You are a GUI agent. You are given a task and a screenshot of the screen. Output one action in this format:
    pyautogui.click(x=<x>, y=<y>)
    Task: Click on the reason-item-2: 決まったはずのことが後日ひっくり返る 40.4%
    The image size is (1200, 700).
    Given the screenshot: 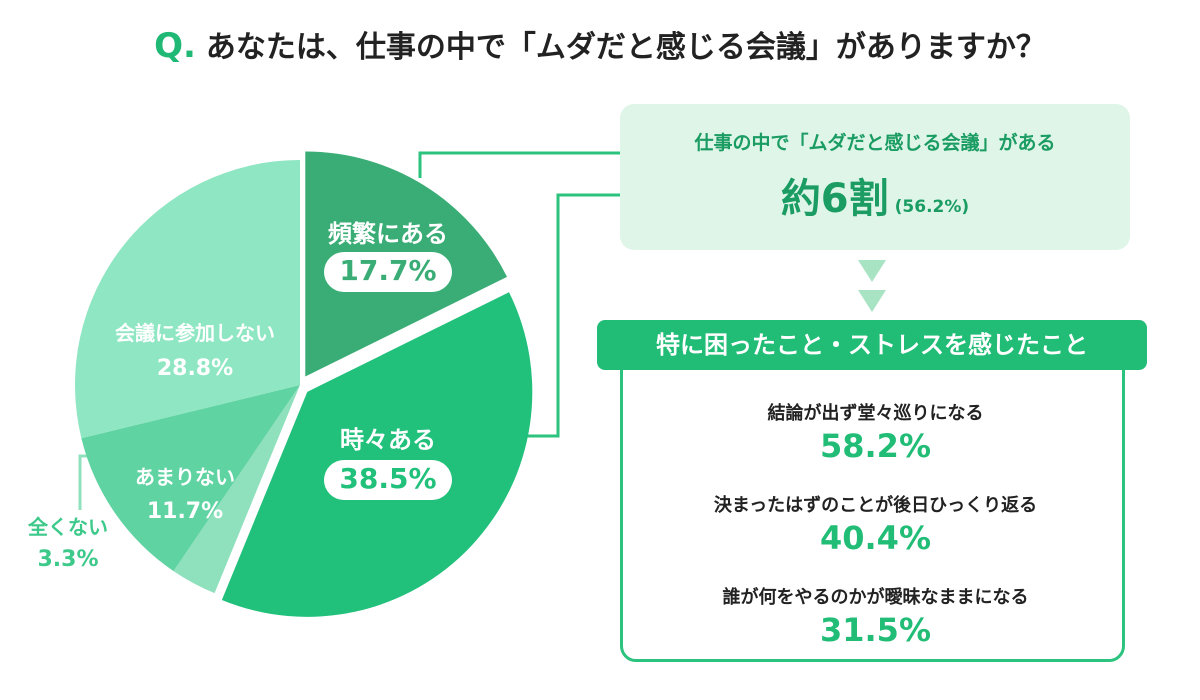 What is the action you would take?
    pyautogui.click(x=875, y=524)
    